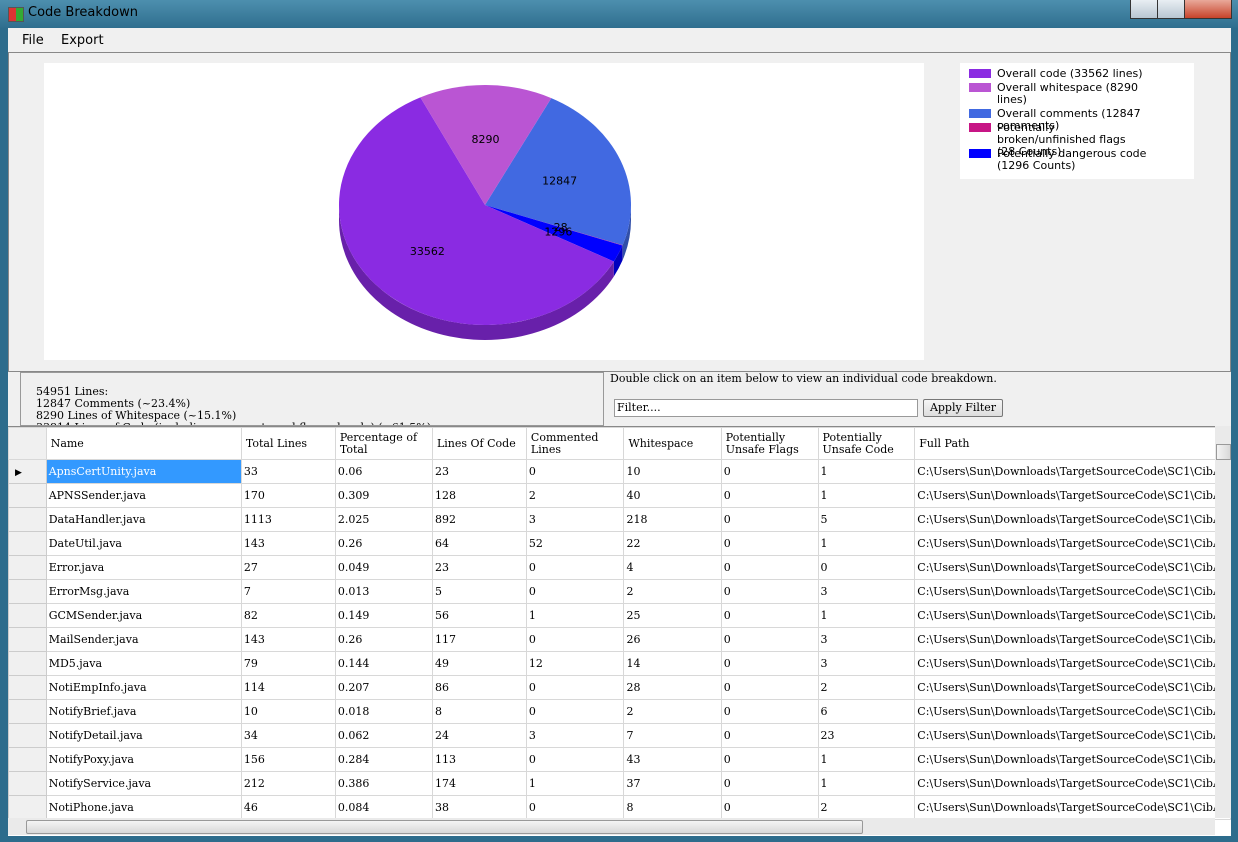  I want to click on app-icon, so click(16, 14).